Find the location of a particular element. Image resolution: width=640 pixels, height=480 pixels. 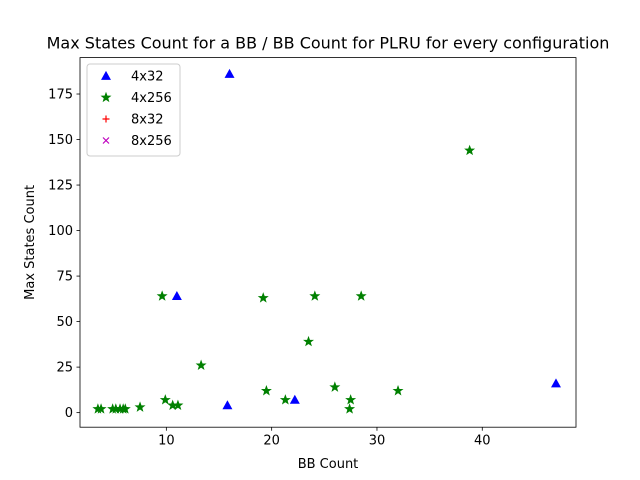

legend: 4x32 4x256 8x32 8x256 is located at coordinates (133, 110).